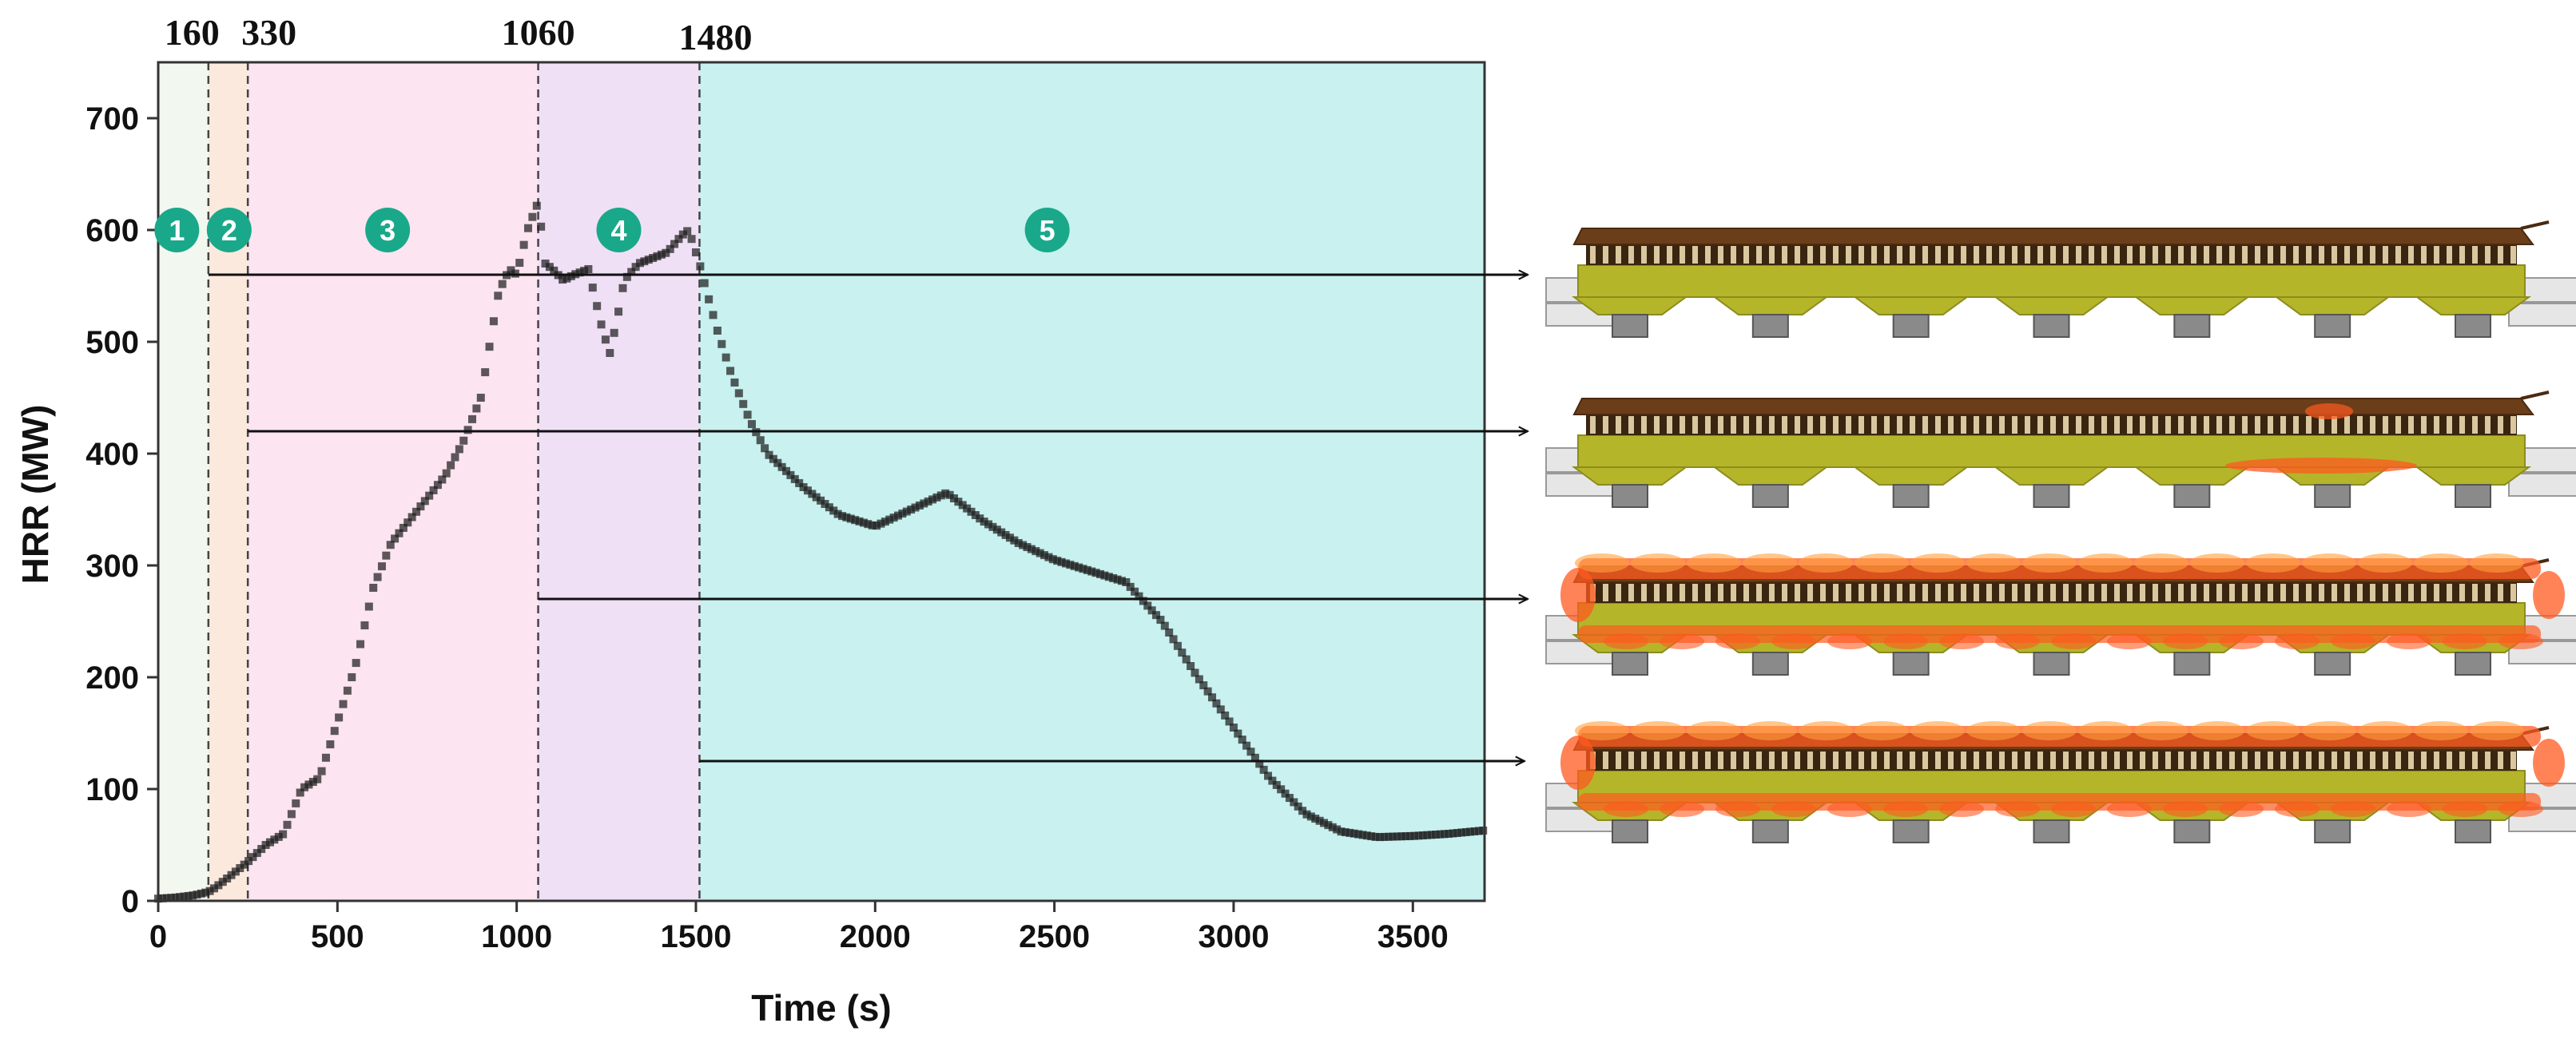 This screenshot has width=2576, height=1051. I want to click on y-tick-label: 400, so click(112, 454).